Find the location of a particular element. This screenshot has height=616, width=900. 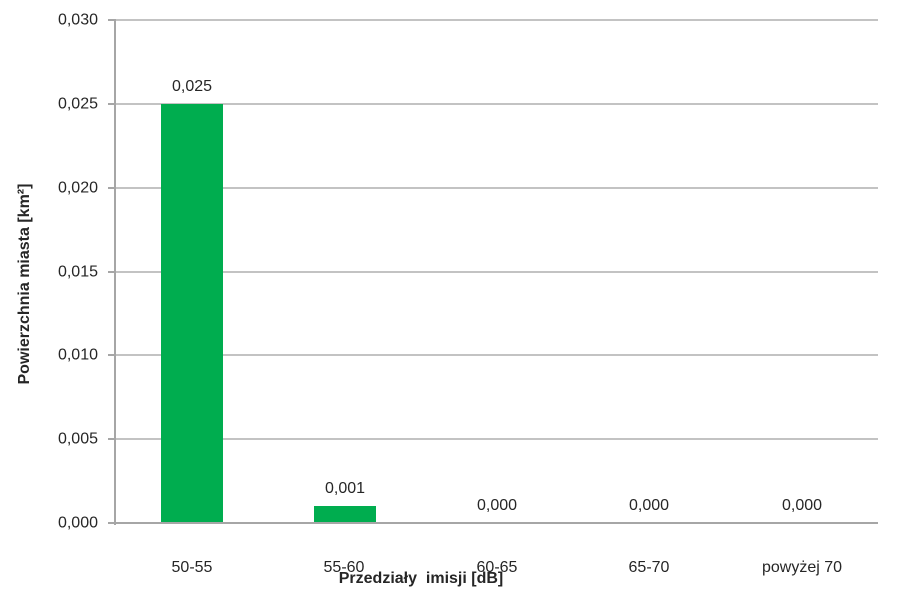

y-tick-label: 0,015 is located at coordinates (77, 272).